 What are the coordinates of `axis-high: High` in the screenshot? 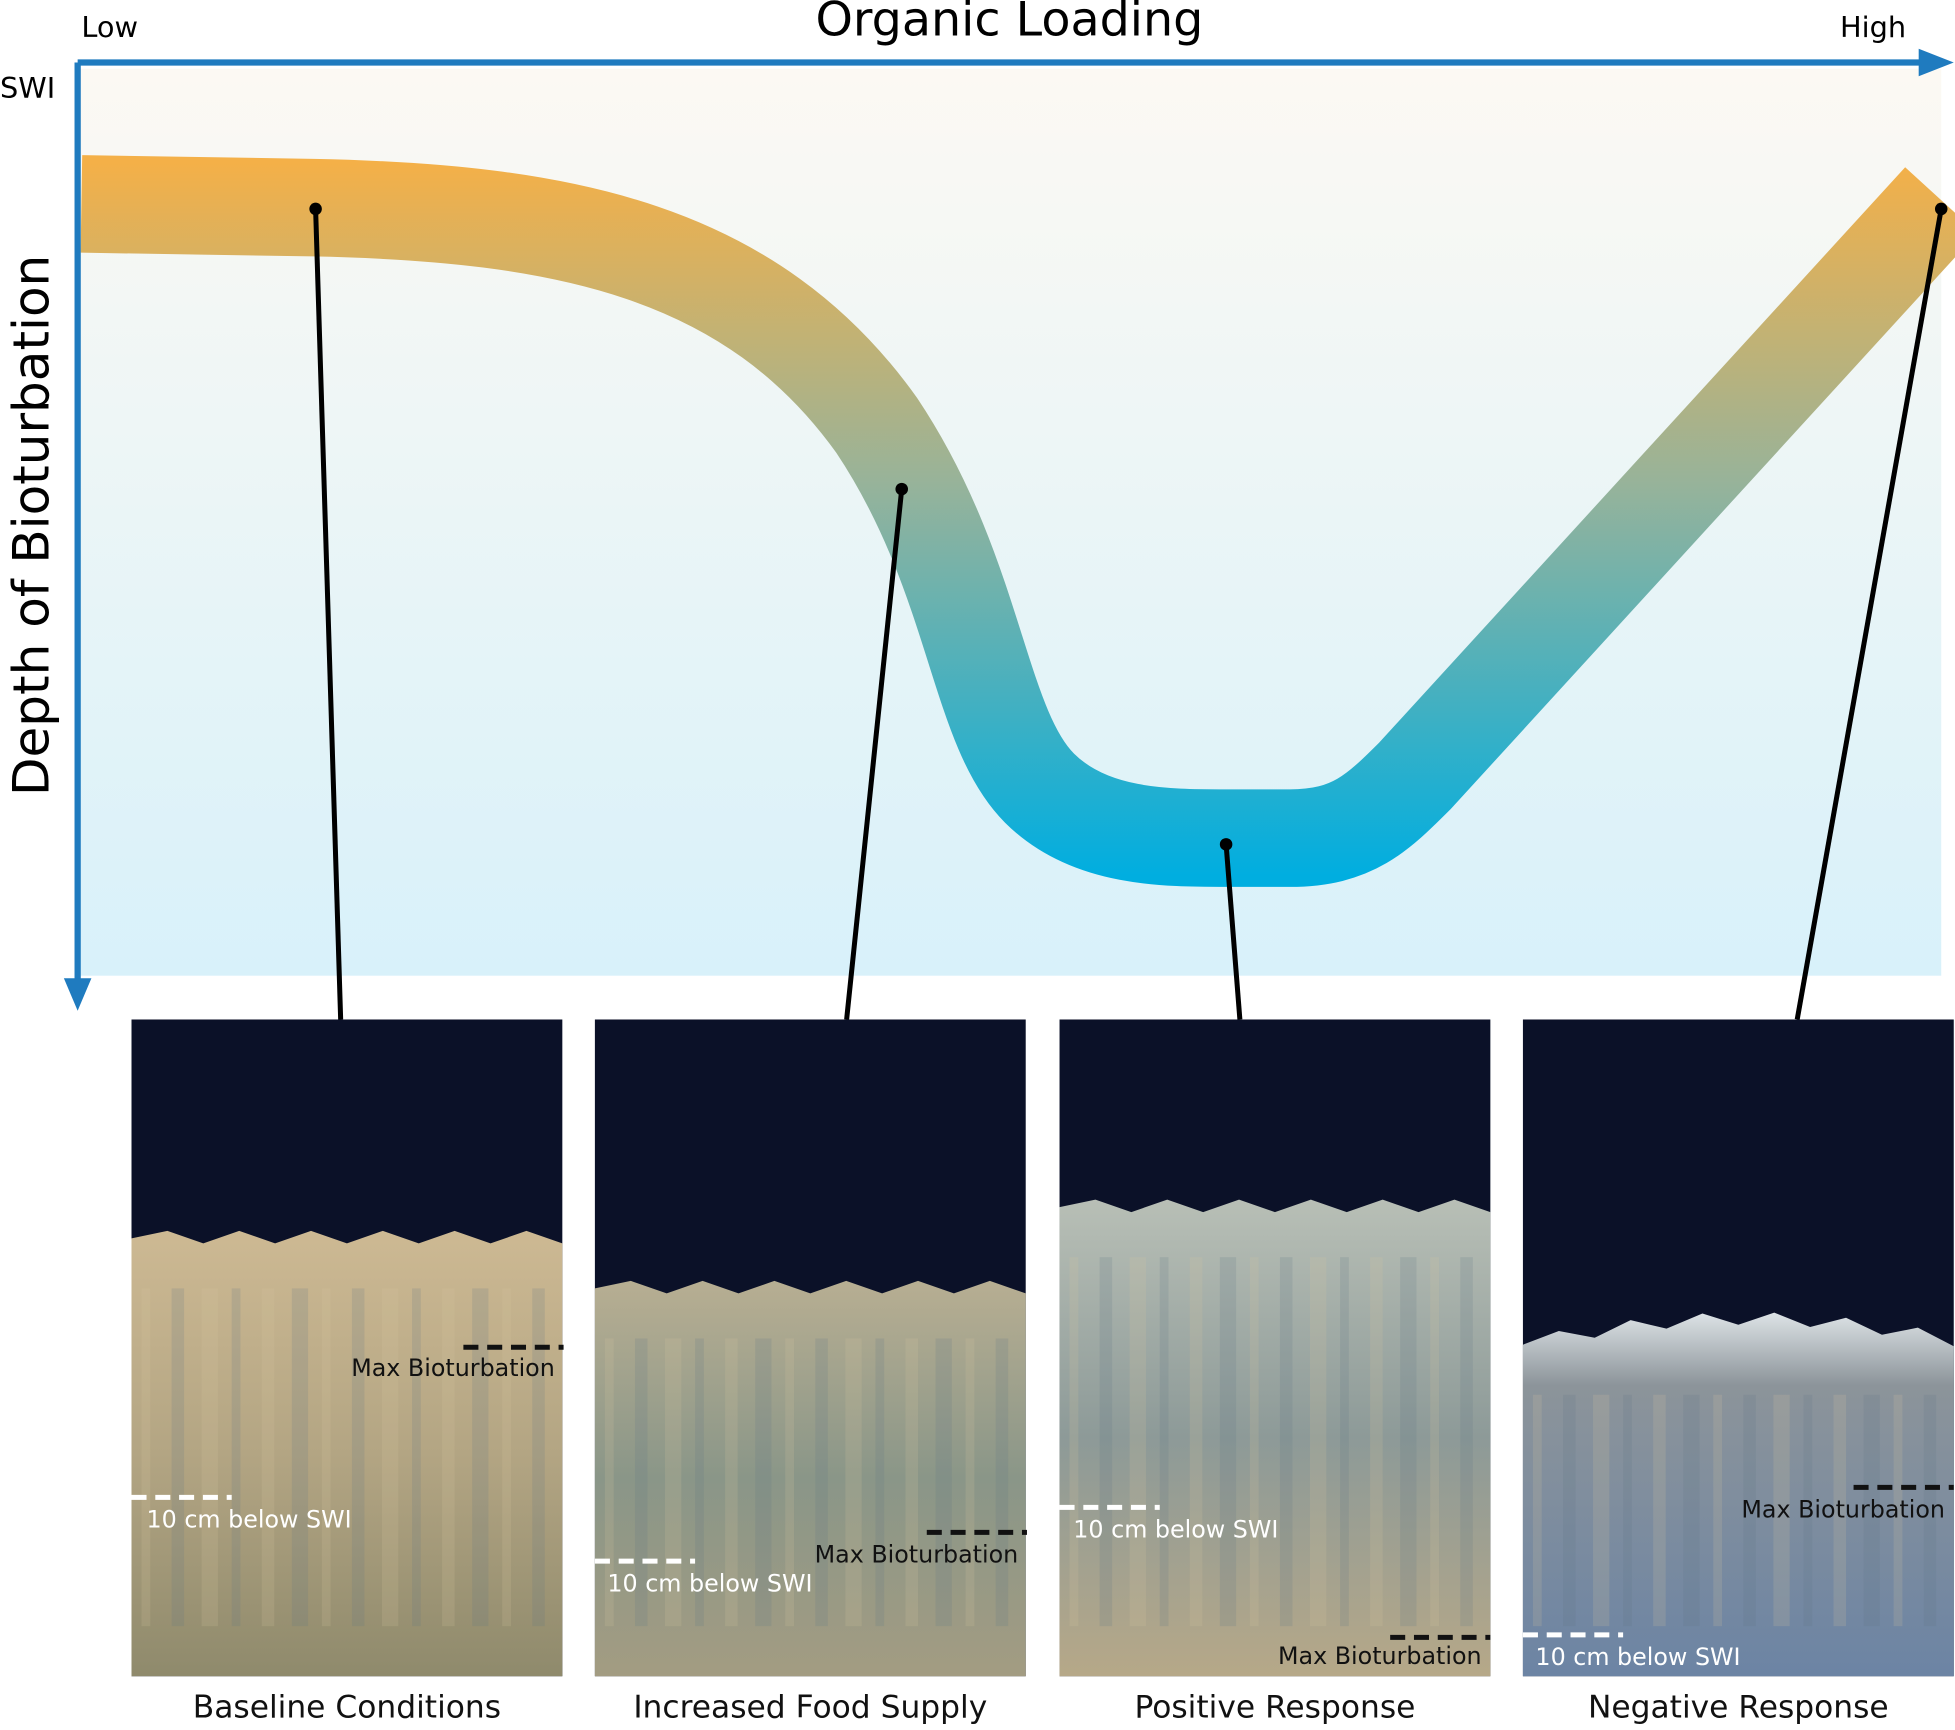 It's located at (1873, 27).